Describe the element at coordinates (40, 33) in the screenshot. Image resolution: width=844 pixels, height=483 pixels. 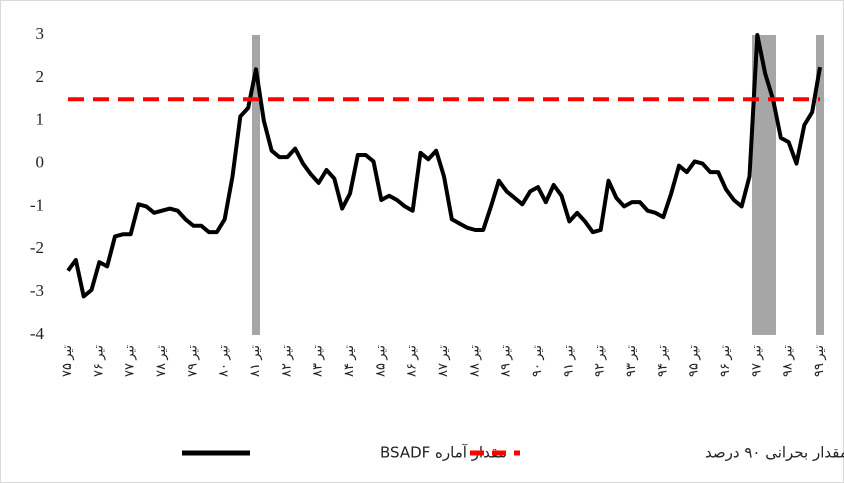
I see `y-tick-label: 3` at that location.